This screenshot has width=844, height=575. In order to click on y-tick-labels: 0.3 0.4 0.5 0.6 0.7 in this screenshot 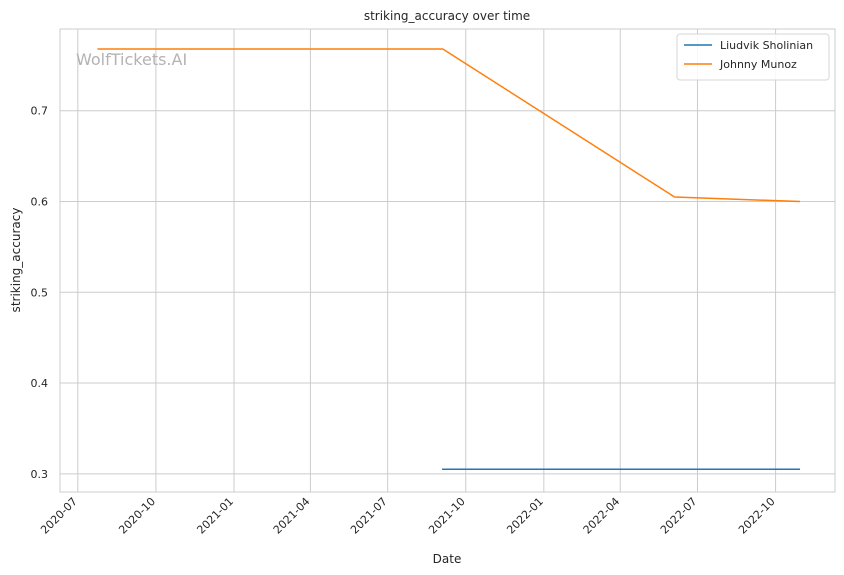, I will do `click(40, 293)`.